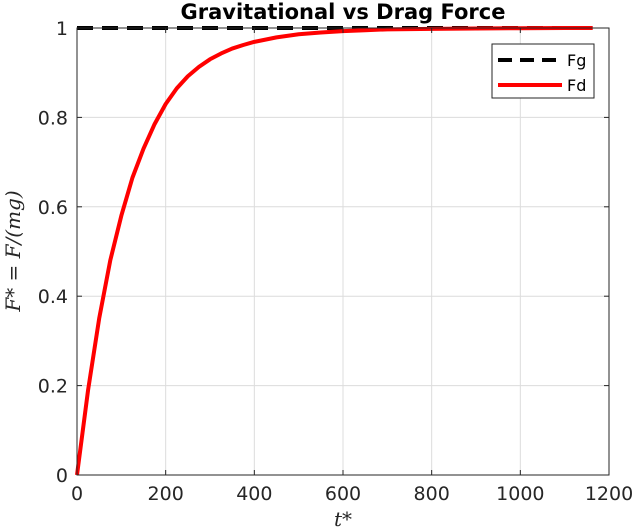 The height and width of the screenshot is (532, 637). Describe the element at coordinates (62, 29) in the screenshot. I see `y-tick-label: 1` at that location.